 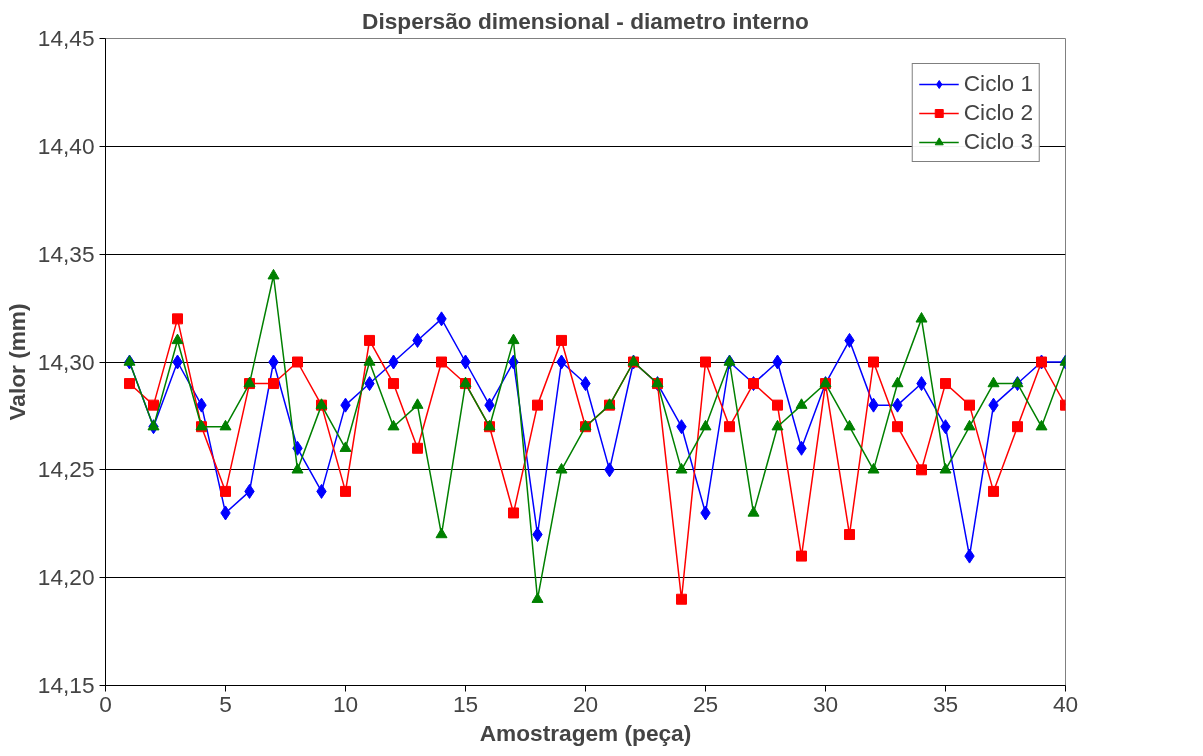 I want to click on x-tick-label: 0, so click(x=105, y=703).